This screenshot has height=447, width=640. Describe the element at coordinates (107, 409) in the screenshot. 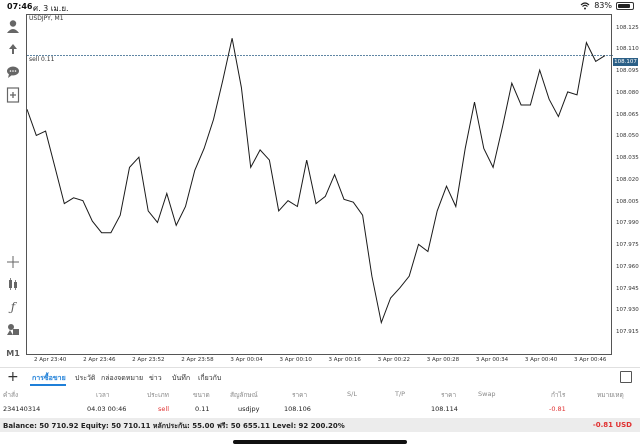

I see `order-time: 04.03 00:46` at that location.